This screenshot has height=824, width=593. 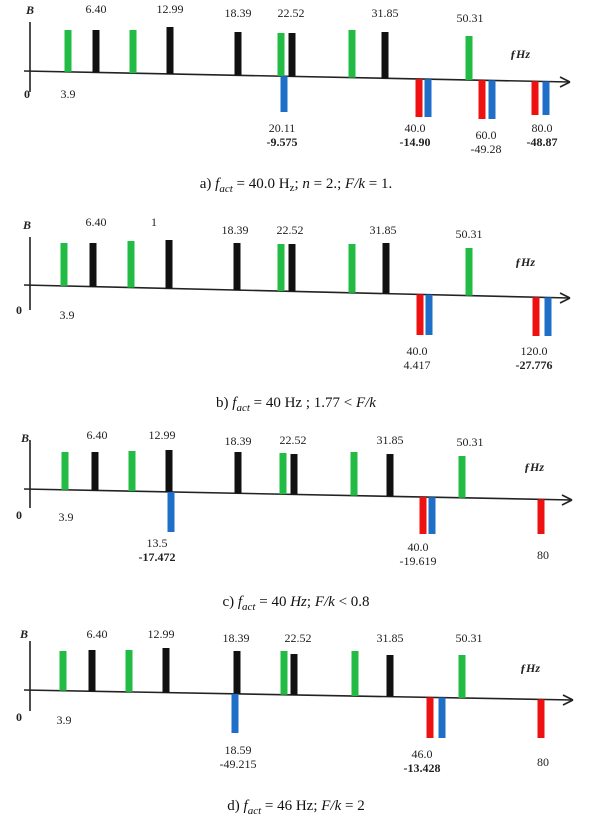 I want to click on bottom-value-label: 4.417, so click(x=417, y=365).